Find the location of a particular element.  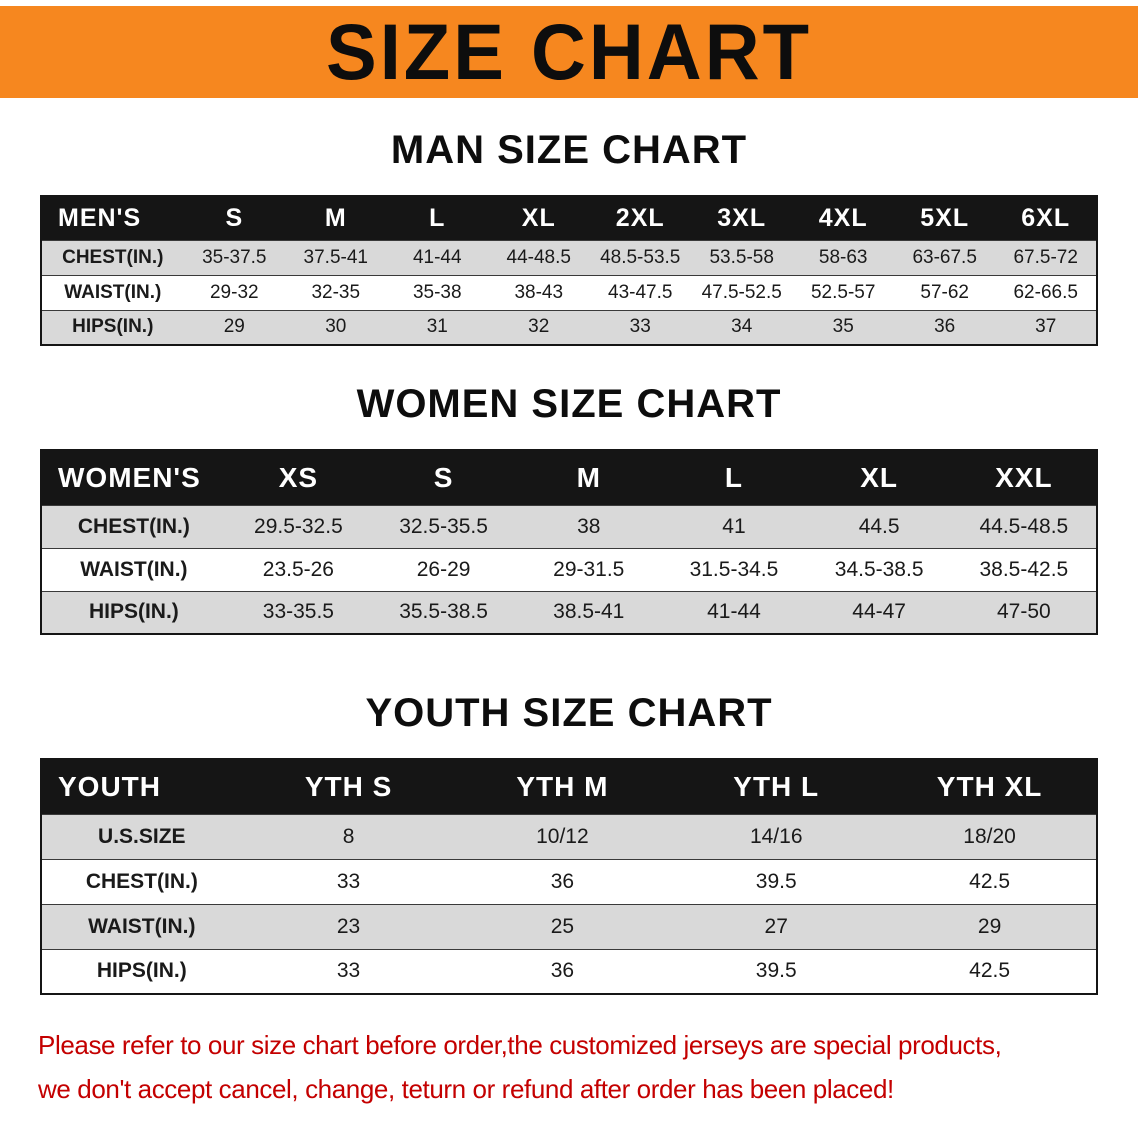

size-value: 37.5-41 is located at coordinates (336, 258).